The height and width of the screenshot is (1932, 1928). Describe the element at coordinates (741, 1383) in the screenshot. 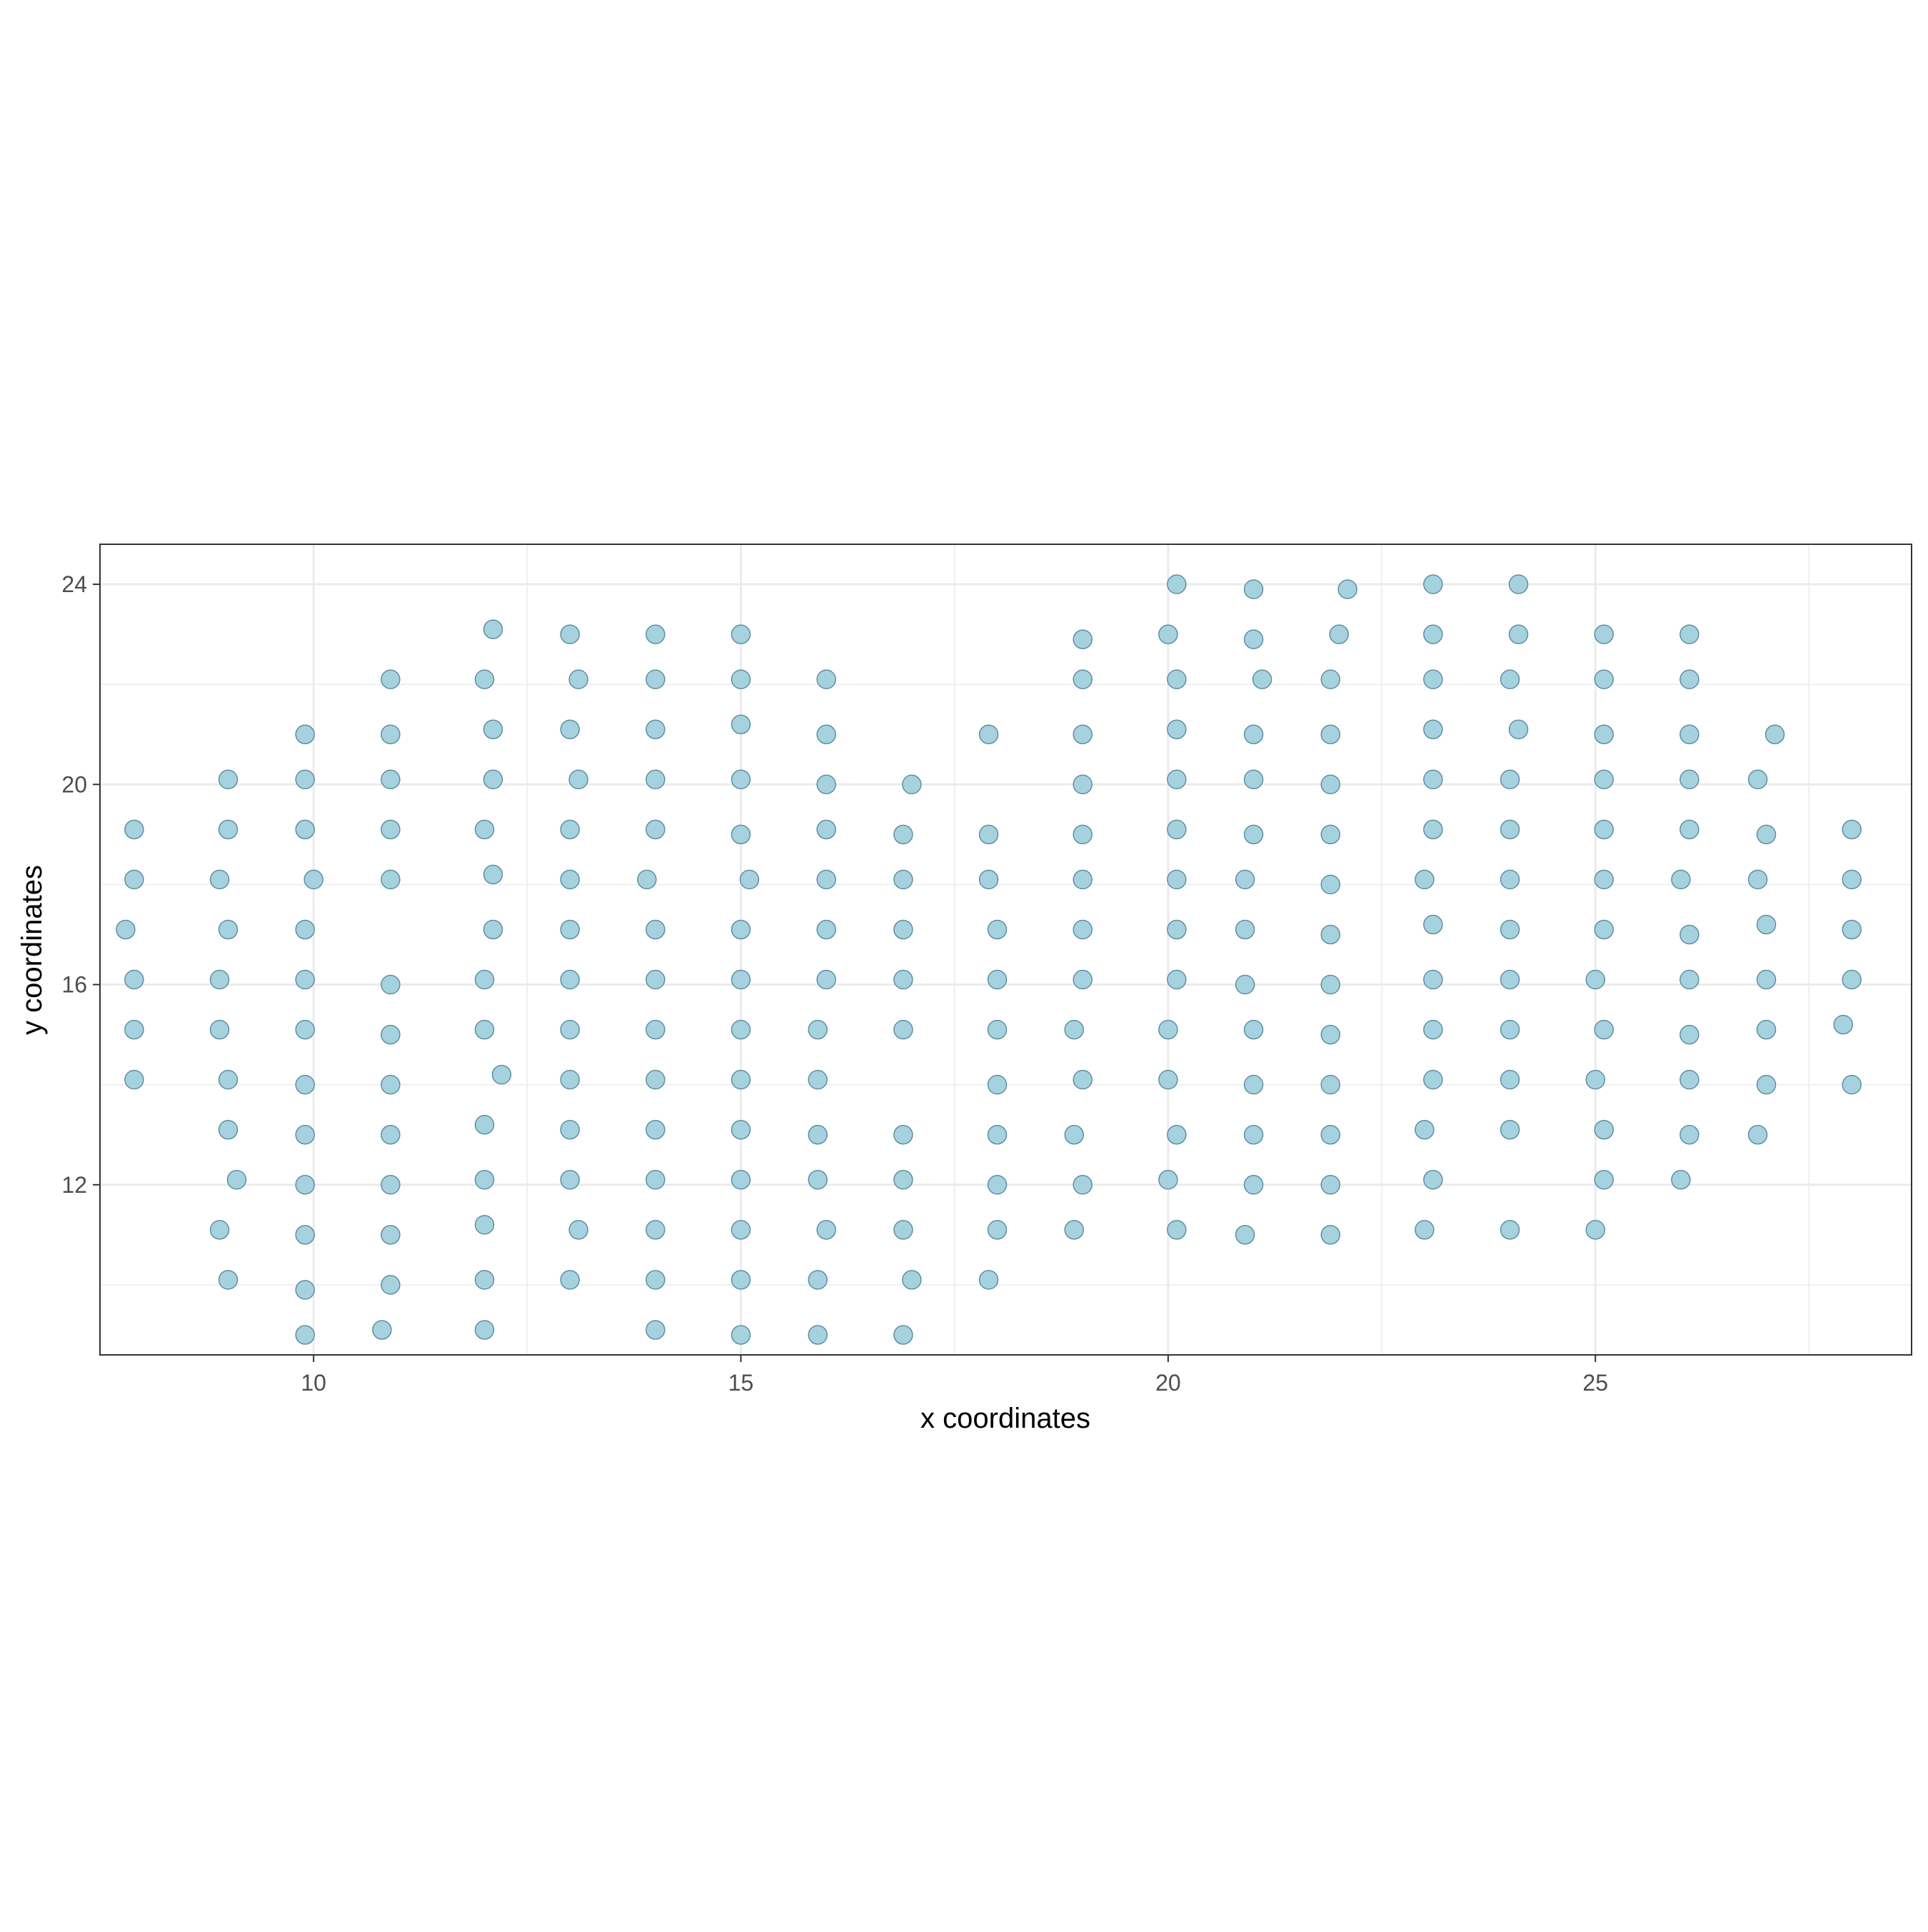

I see `x-tick-label: 15` at that location.